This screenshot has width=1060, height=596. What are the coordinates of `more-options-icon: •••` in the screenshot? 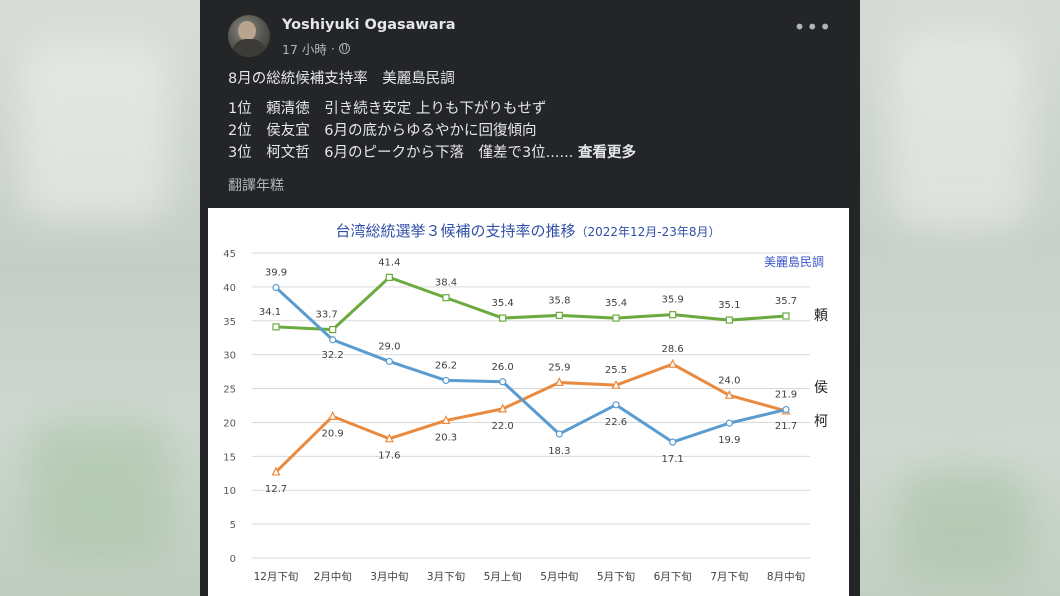 It's located at (812, 27).